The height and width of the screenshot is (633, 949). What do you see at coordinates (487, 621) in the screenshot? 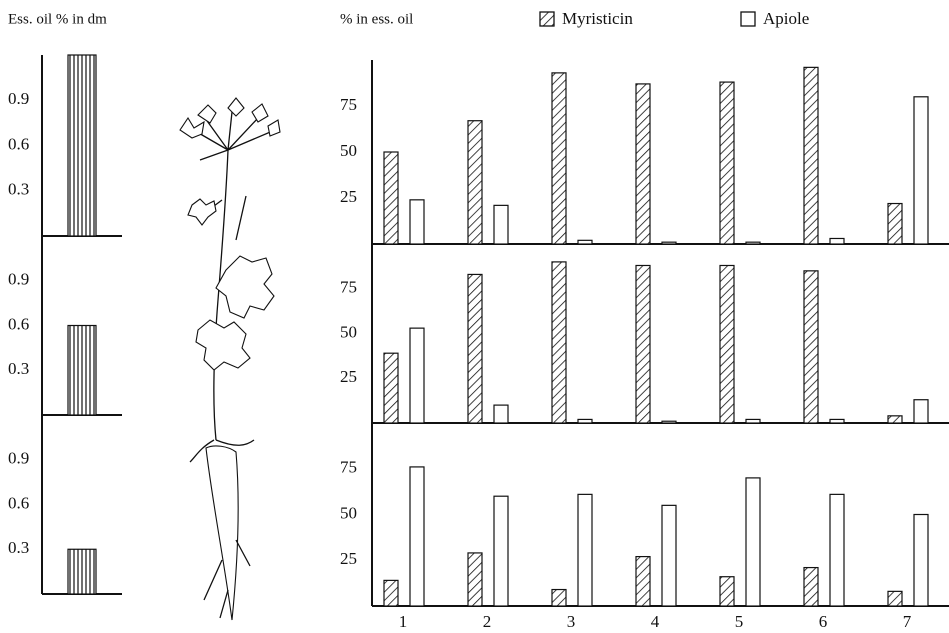
I see `x-tick-label: 2` at bounding box center [487, 621].